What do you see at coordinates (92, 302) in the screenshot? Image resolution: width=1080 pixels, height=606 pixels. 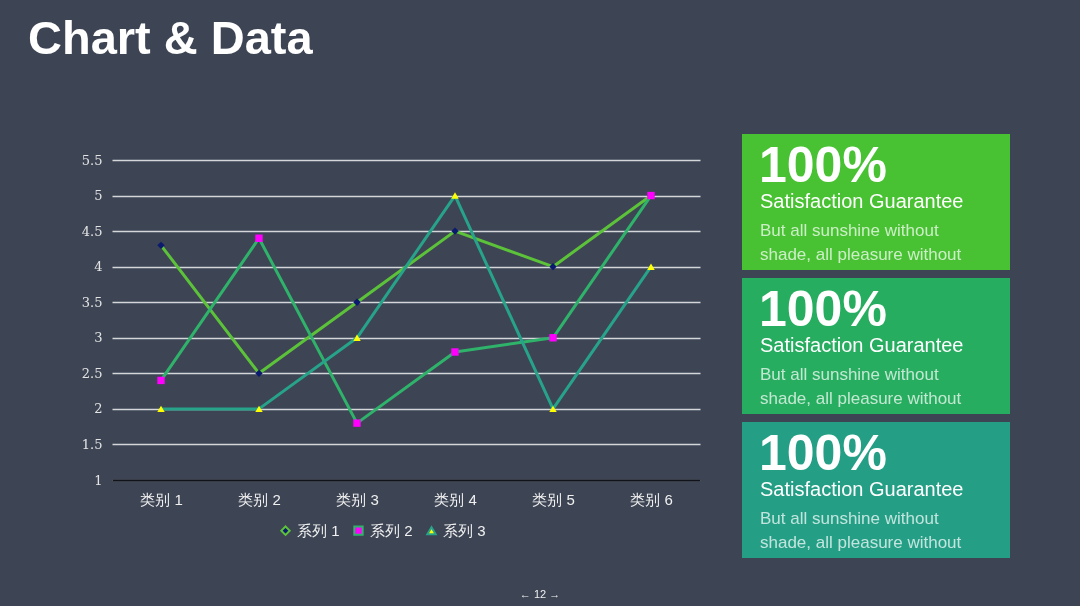 I see `y-tick-label: 3.5` at bounding box center [92, 302].